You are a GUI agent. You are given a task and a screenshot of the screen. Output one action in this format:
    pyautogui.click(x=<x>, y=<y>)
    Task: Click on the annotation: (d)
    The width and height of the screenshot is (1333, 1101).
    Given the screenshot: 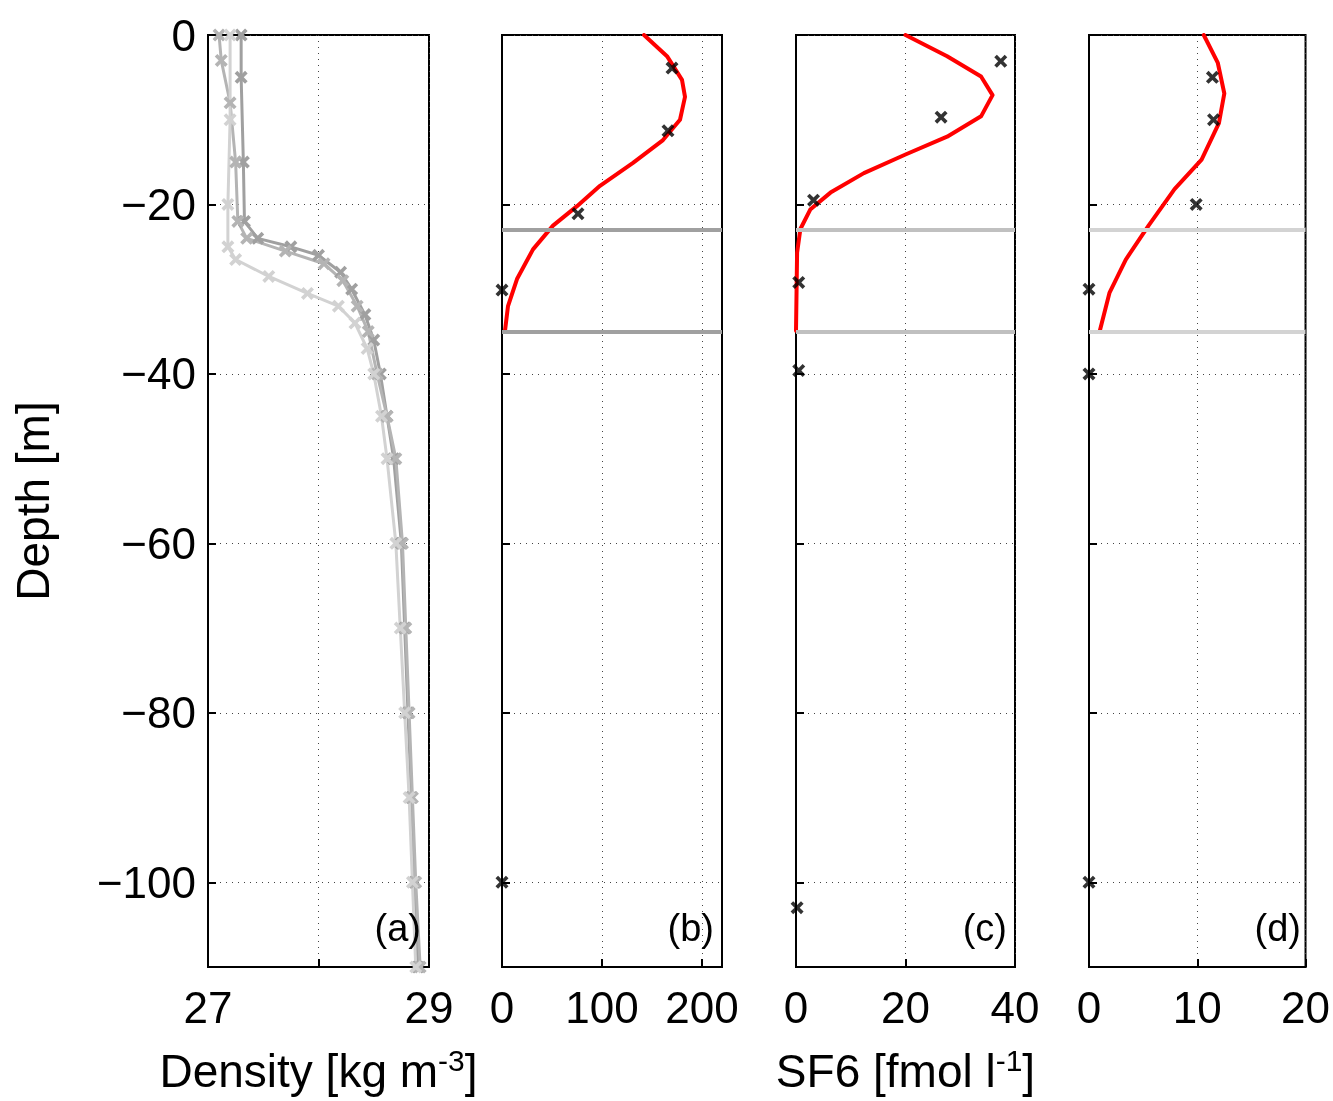 What is the action you would take?
    pyautogui.click(x=1278, y=928)
    